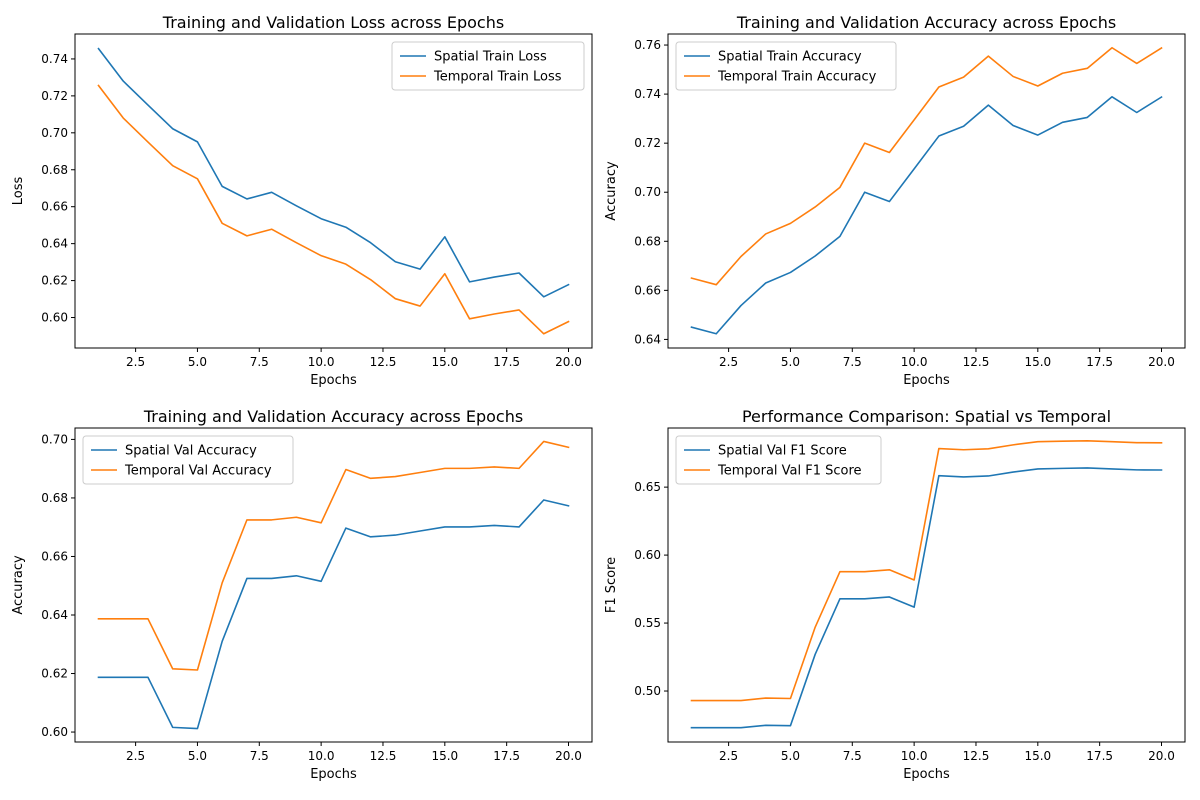 The height and width of the screenshot is (800, 1200). Describe the element at coordinates (647, 691) in the screenshot. I see `y-tick-label: 0.50` at that location.